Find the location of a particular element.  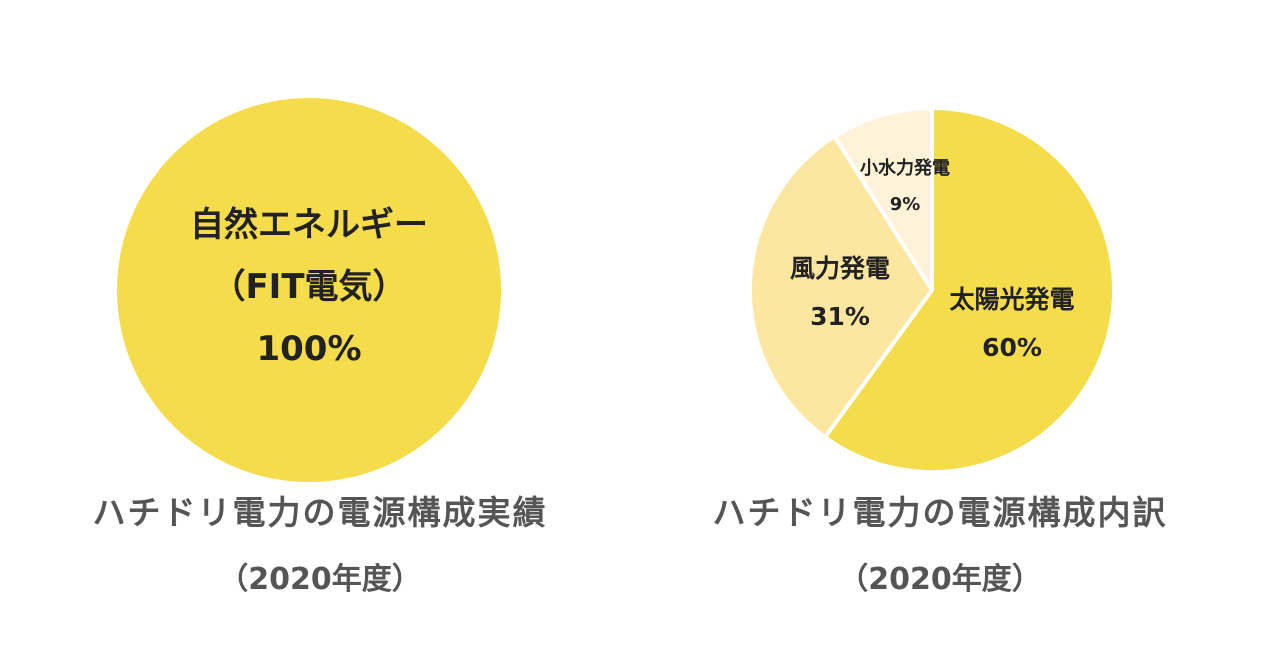

pie1-slice-0-label-0: 太陽光発電 is located at coordinates (1011, 299).